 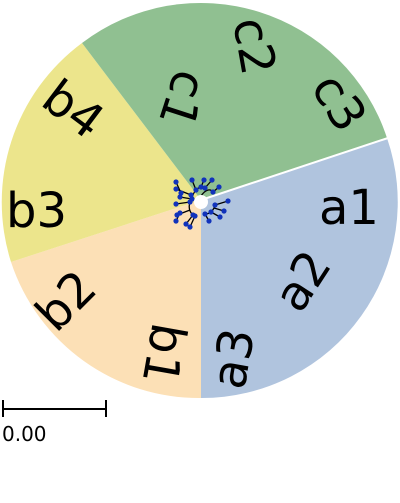 I want to click on sector-separator, so click(x=294, y=169).